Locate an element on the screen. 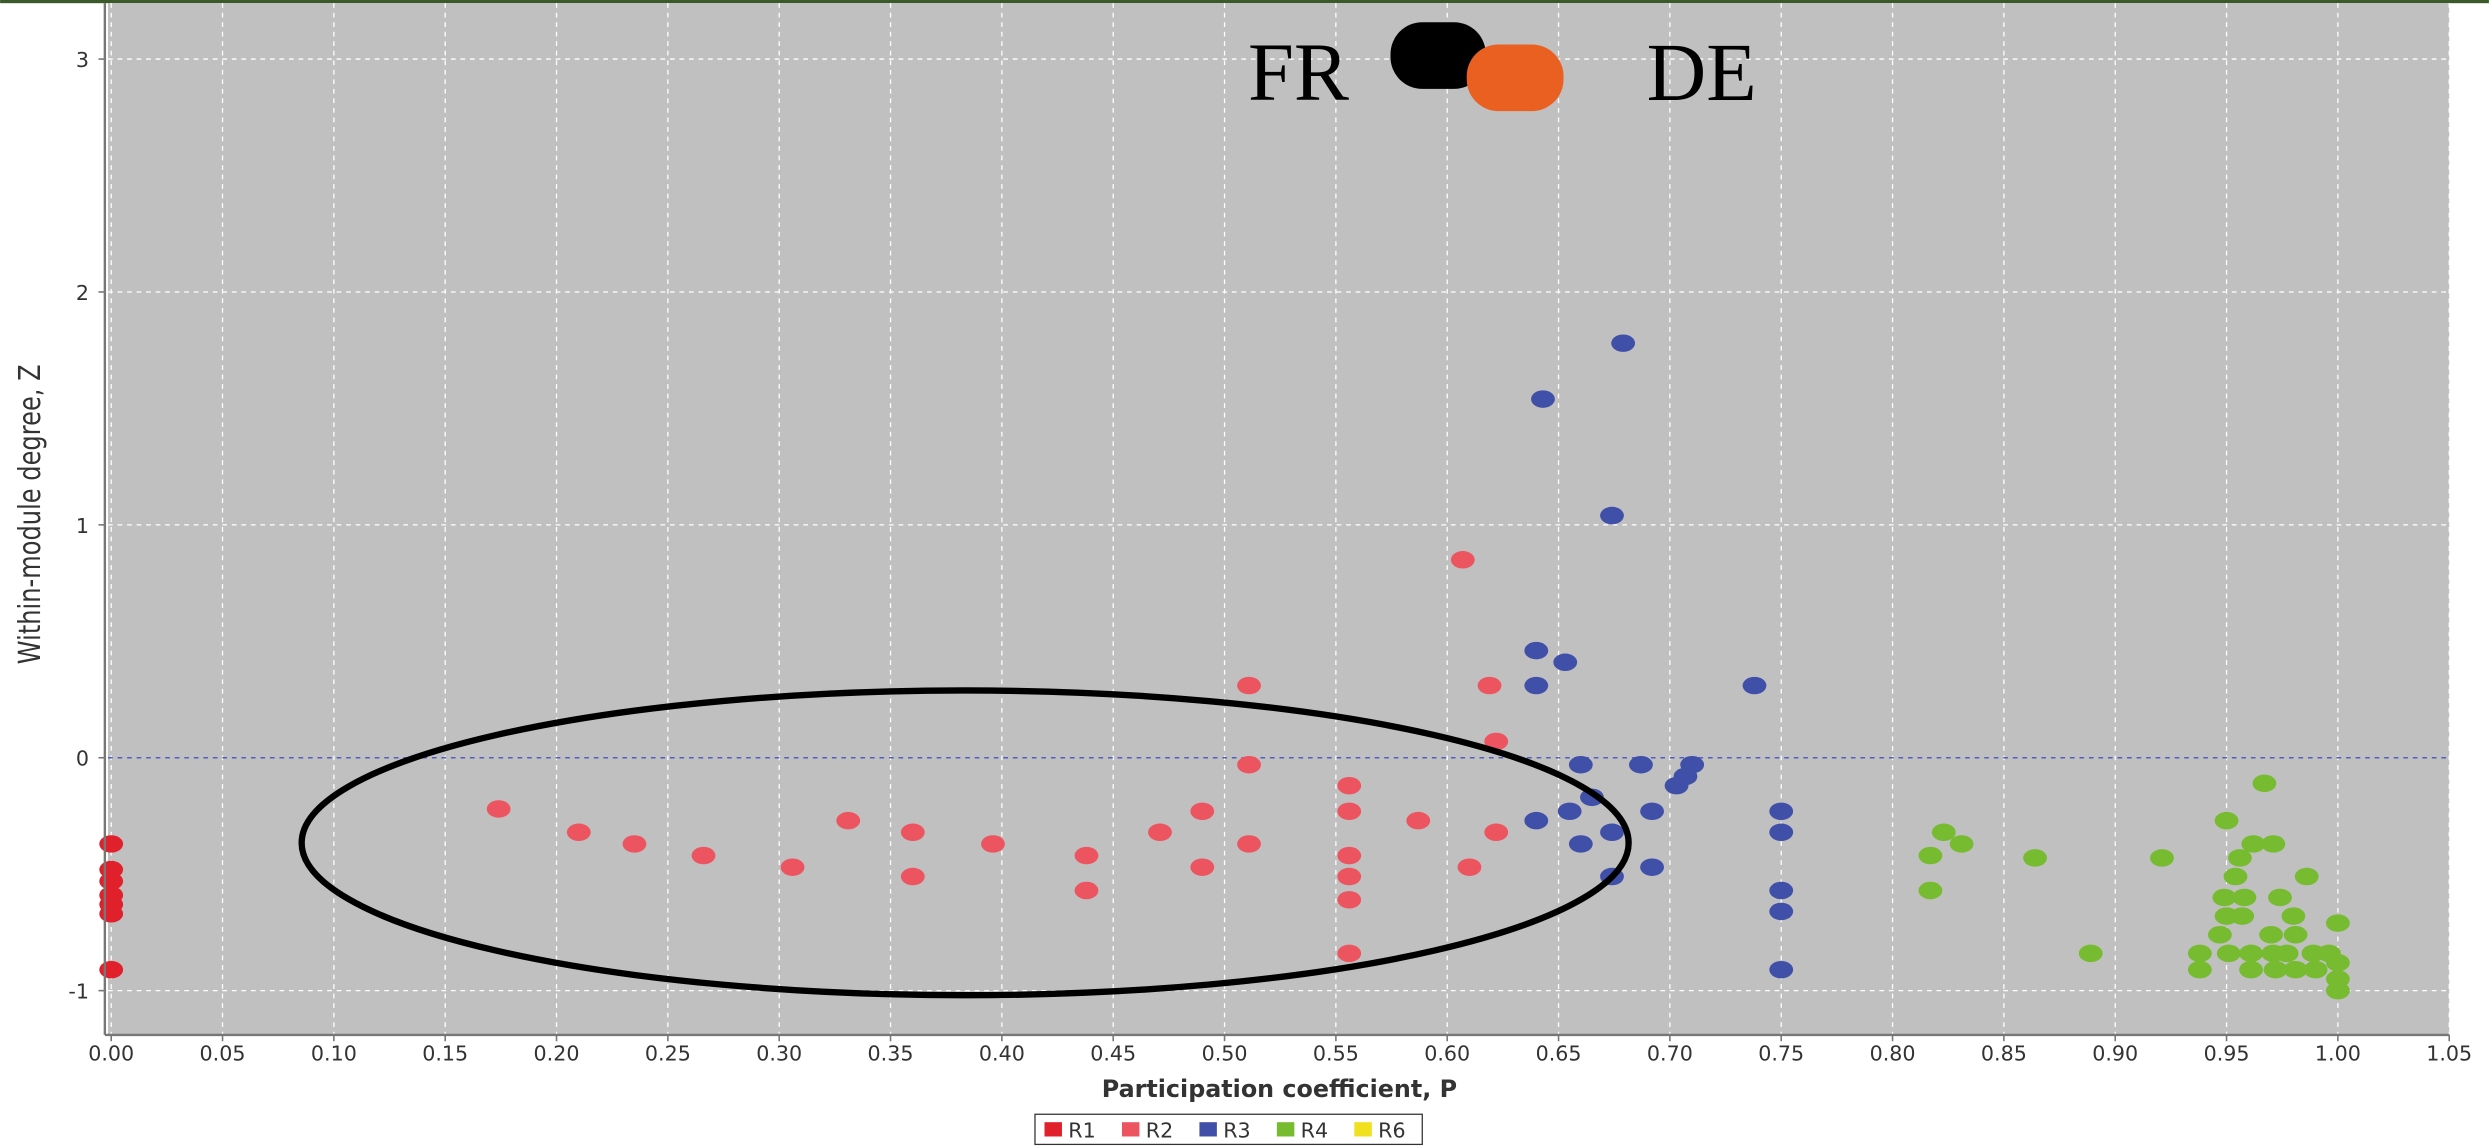 The image size is (2489, 1146). legend-label: R4 is located at coordinates (1314, 1130).